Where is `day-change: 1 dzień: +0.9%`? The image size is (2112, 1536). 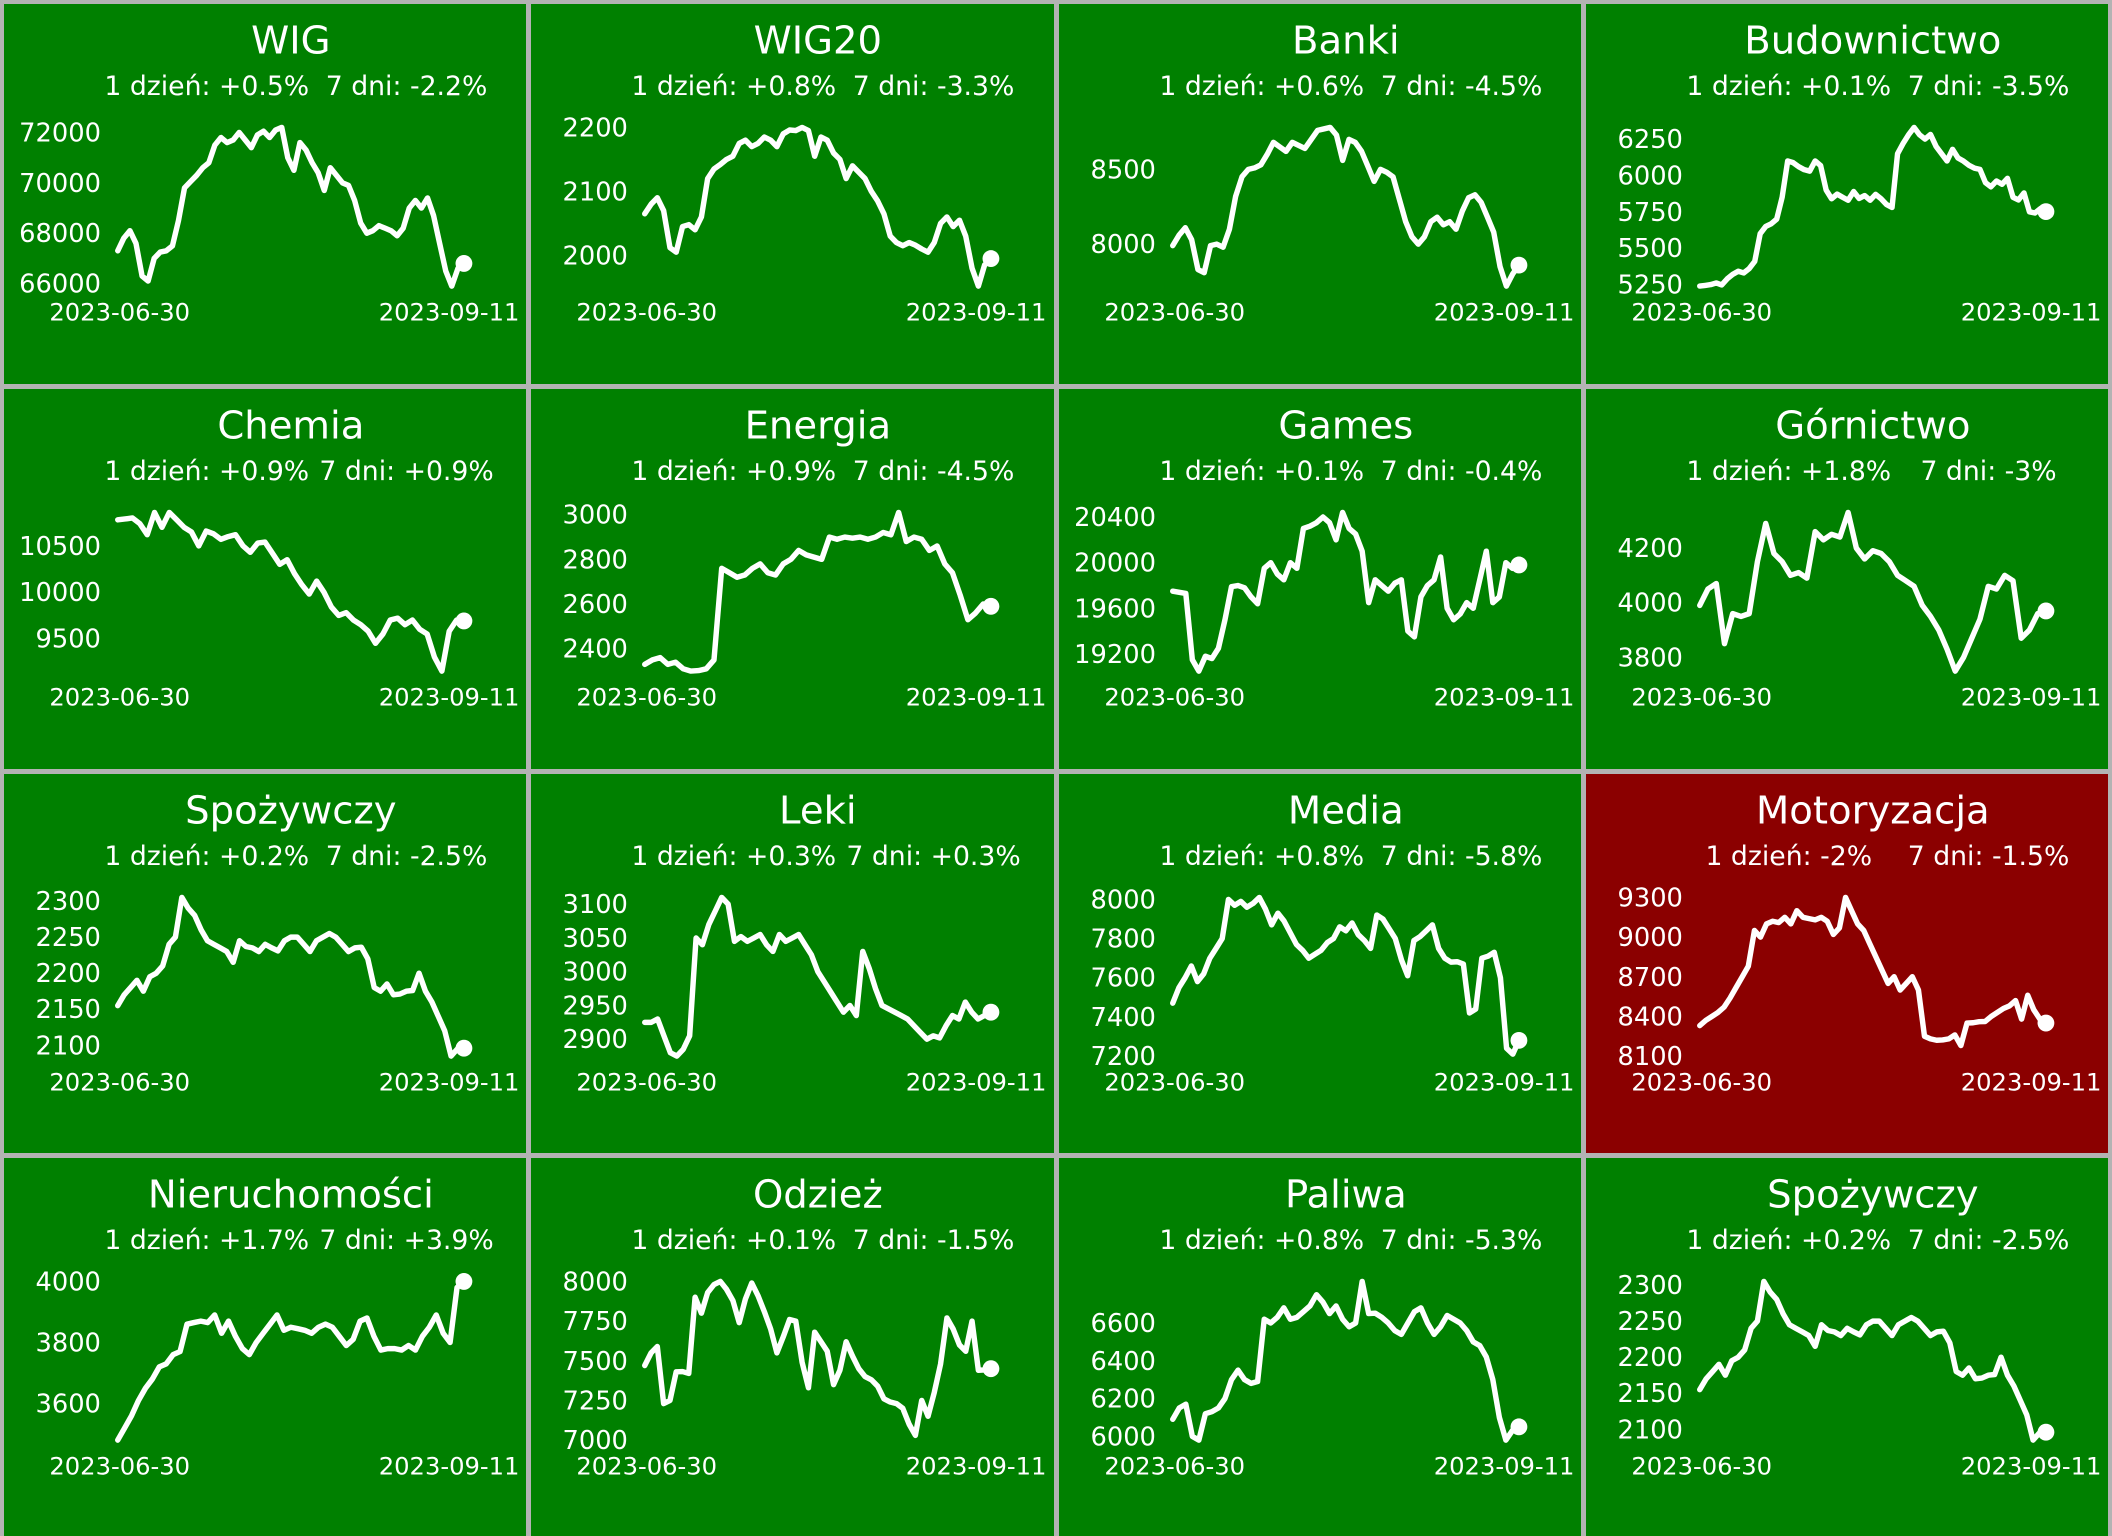
day-change: 1 dzień: +0.9% is located at coordinates (734, 471).